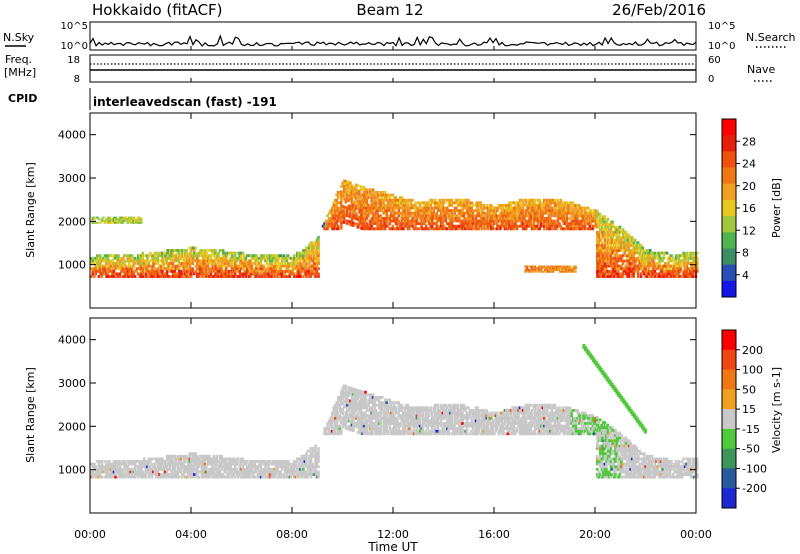  What do you see at coordinates (185, 102) in the screenshot?
I see `cpid-value: interleavedscan (fast) -191` at bounding box center [185, 102].